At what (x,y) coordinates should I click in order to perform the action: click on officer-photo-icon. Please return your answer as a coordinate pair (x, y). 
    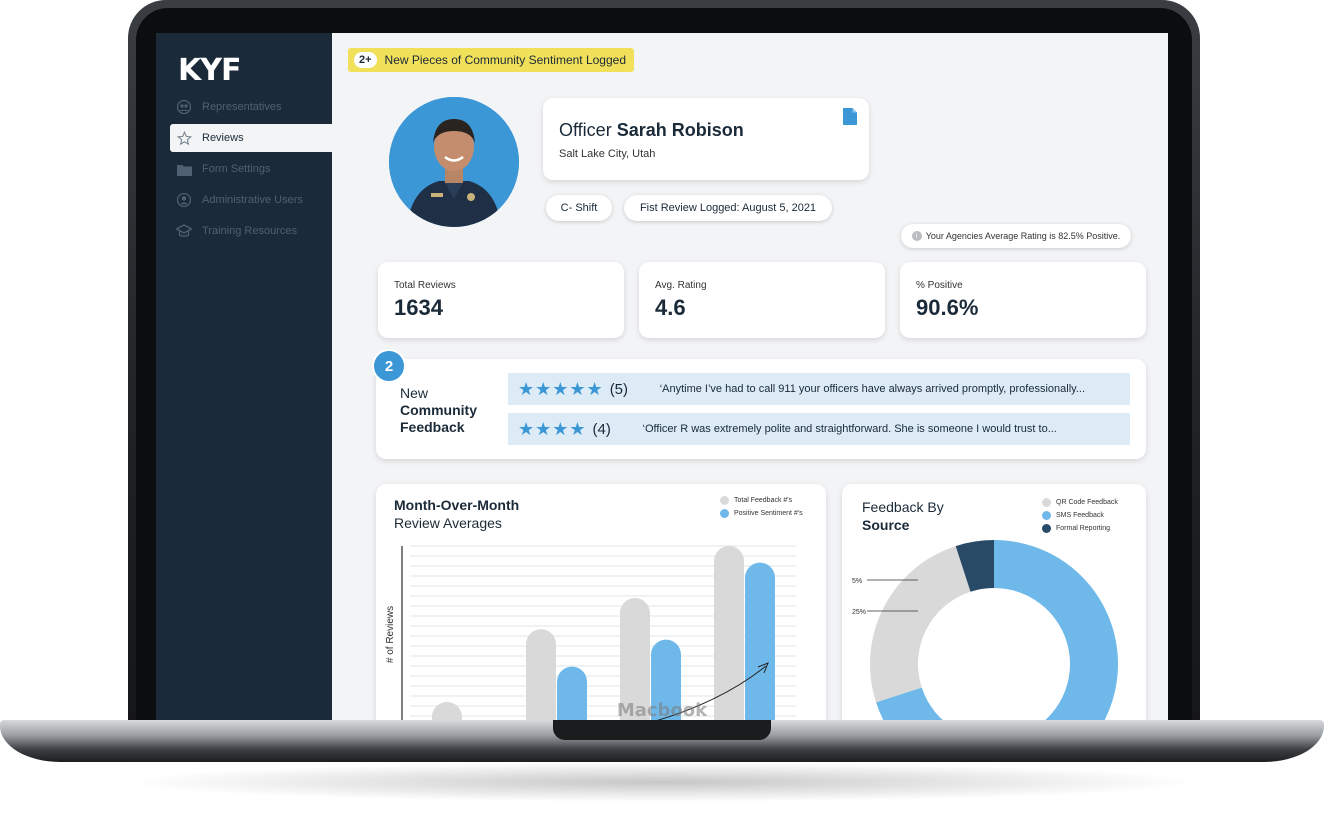
    Looking at the image, I should click on (454, 162).